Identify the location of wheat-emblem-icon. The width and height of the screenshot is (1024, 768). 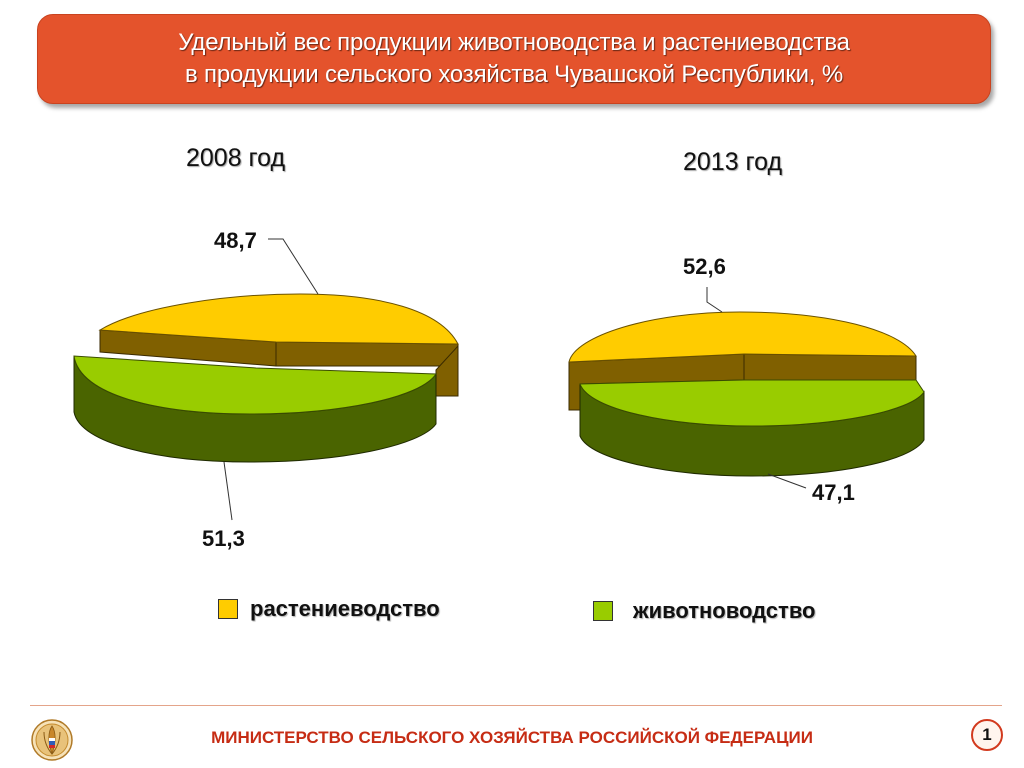
(52, 740).